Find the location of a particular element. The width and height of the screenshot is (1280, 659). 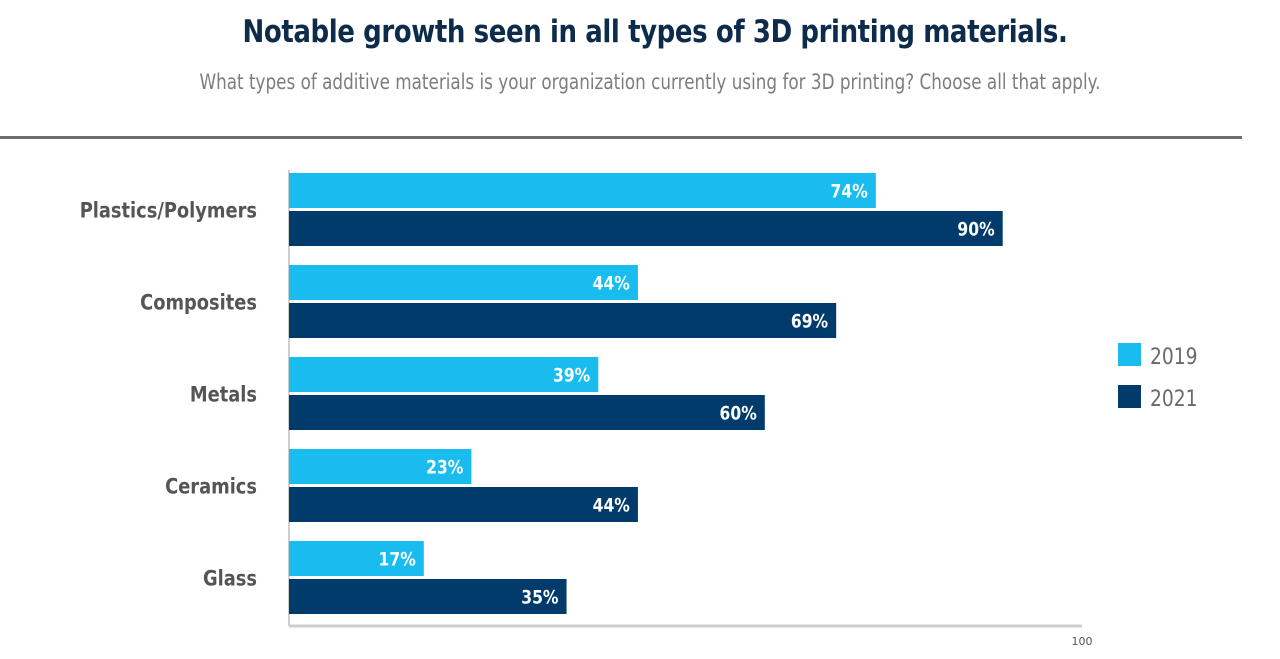

category-label: Glass is located at coordinates (230, 578).